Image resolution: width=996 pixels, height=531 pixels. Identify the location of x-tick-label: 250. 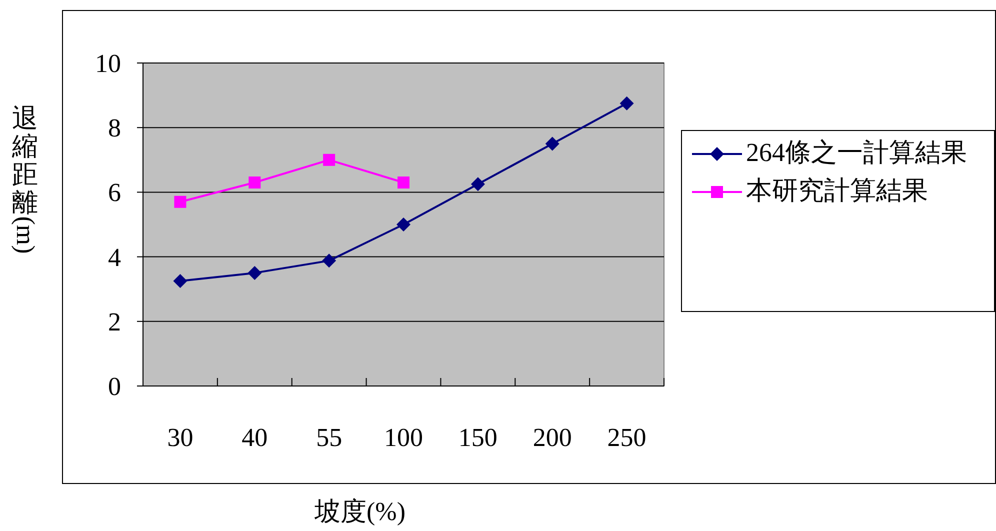
(626, 437).